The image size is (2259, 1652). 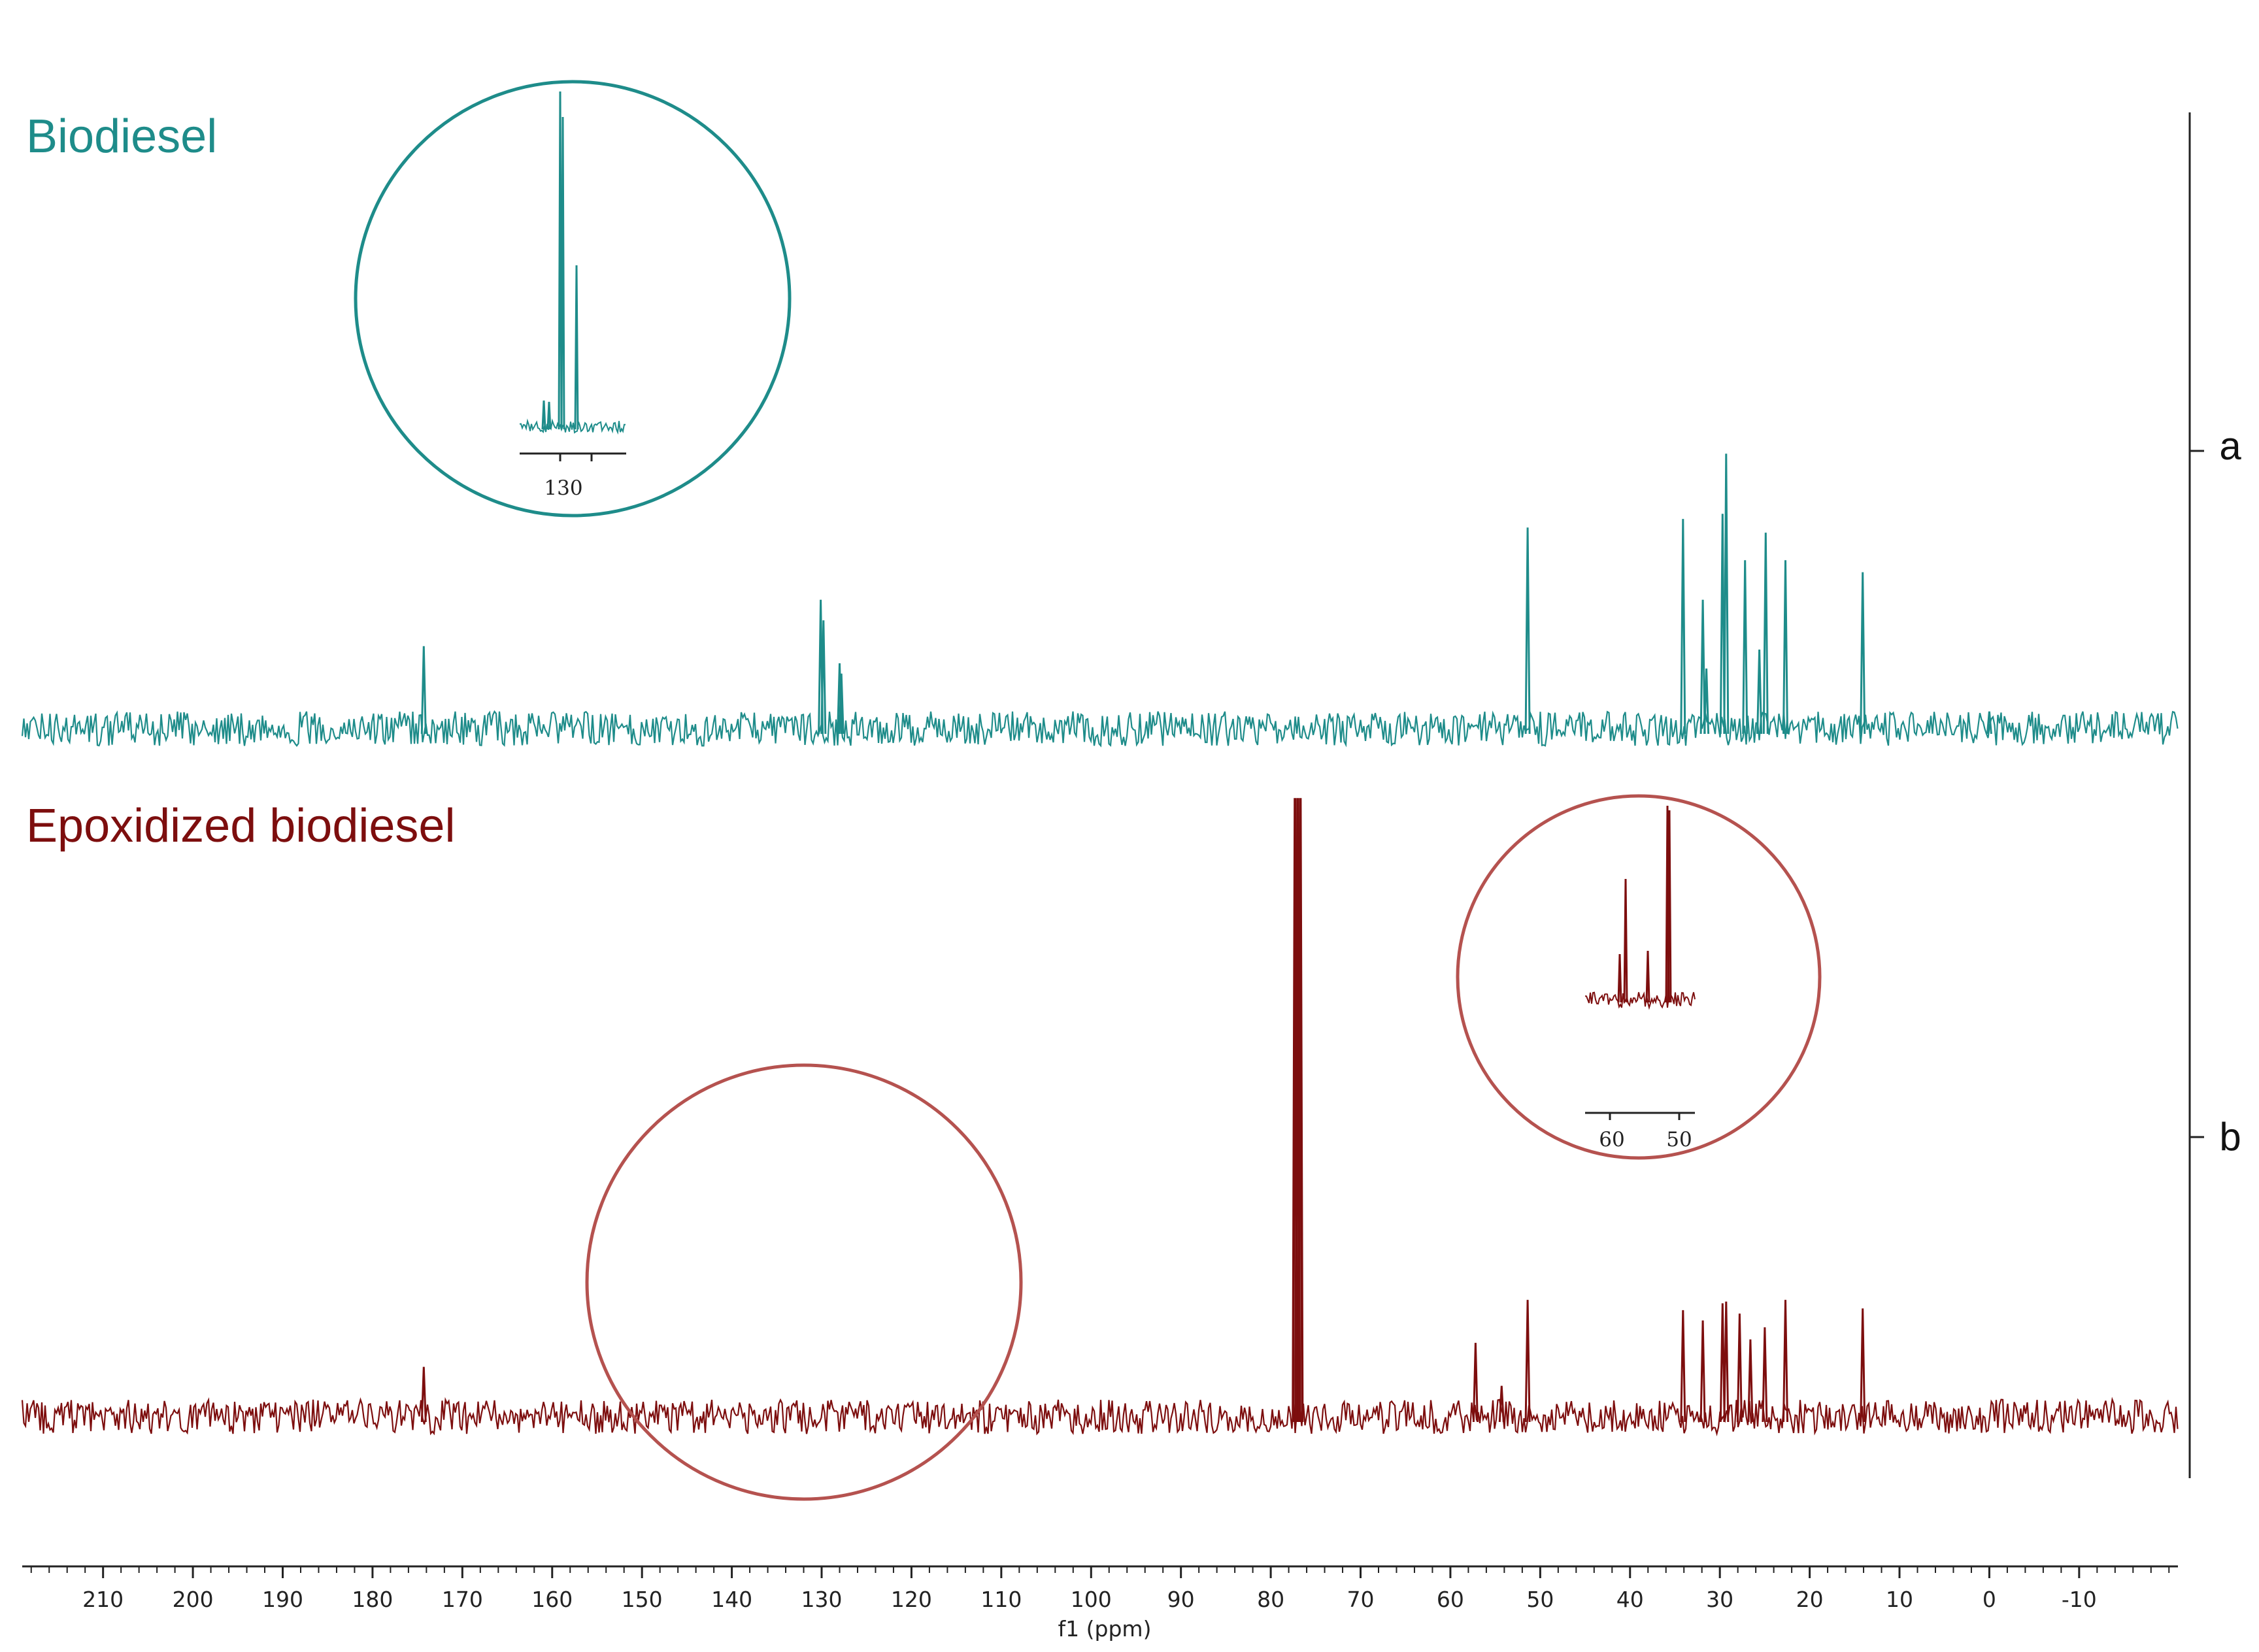 I want to click on biodiesel-zoom-circle, so click(x=573, y=299).